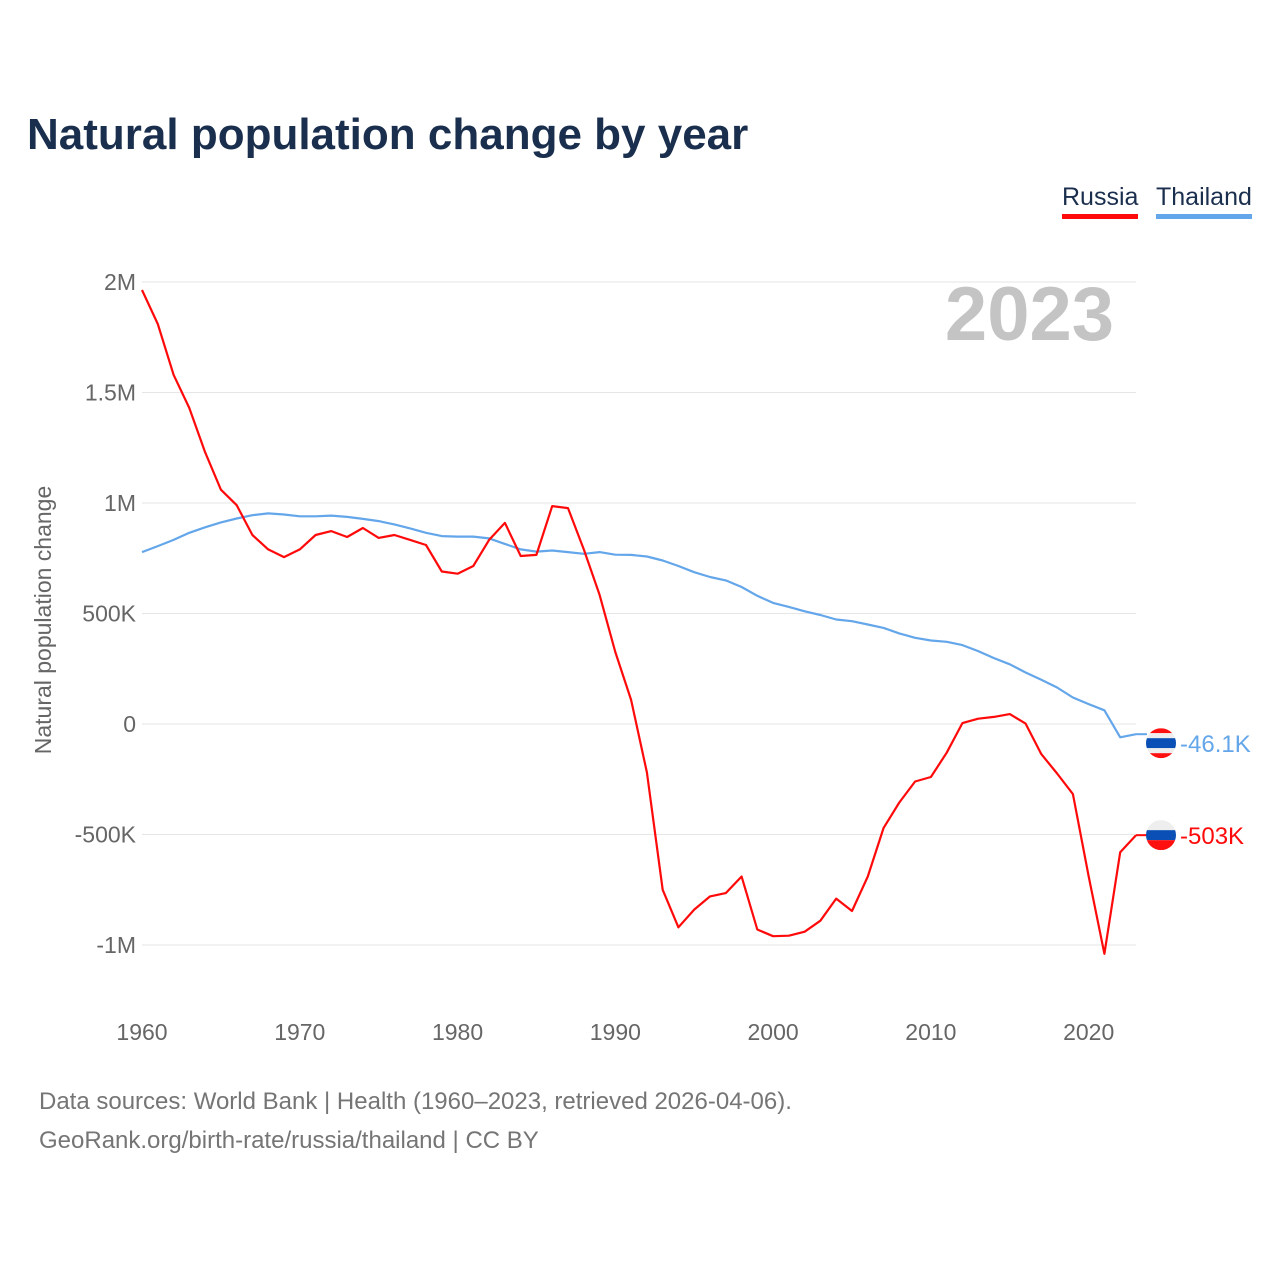  What do you see at coordinates (1161, 835) in the screenshot?
I see `russia-flag-icon` at bounding box center [1161, 835].